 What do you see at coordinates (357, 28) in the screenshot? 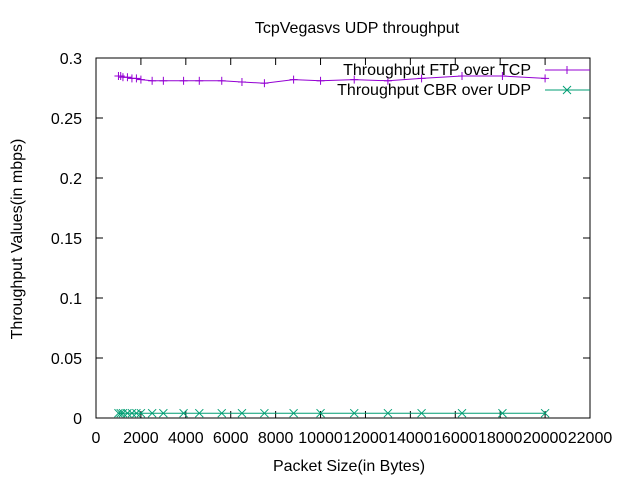
I see `chart-title: TcpVegasvs UDP throughput` at bounding box center [357, 28].